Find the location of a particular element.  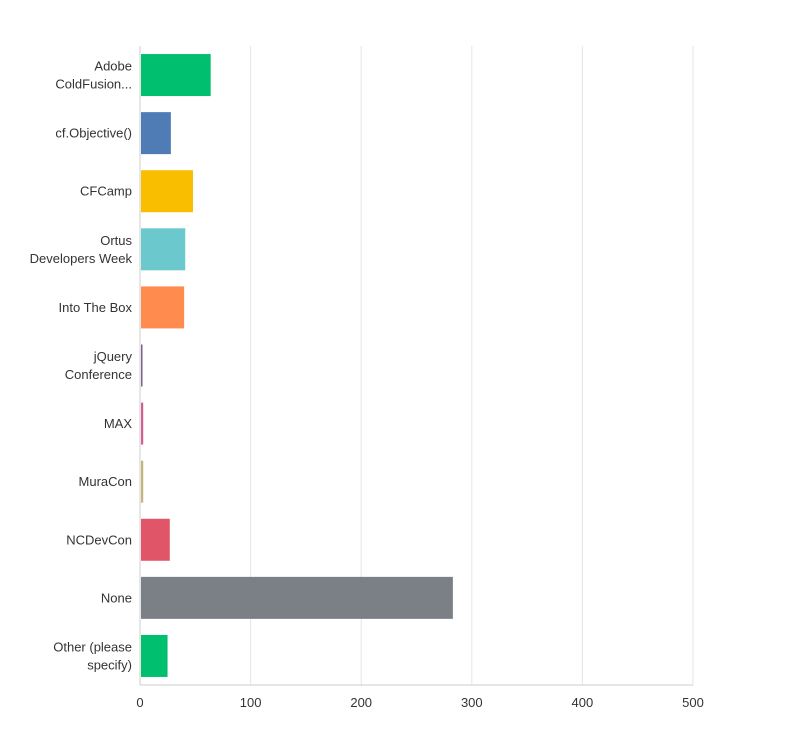

category-label-1: cf.Objective() is located at coordinates (93, 133).